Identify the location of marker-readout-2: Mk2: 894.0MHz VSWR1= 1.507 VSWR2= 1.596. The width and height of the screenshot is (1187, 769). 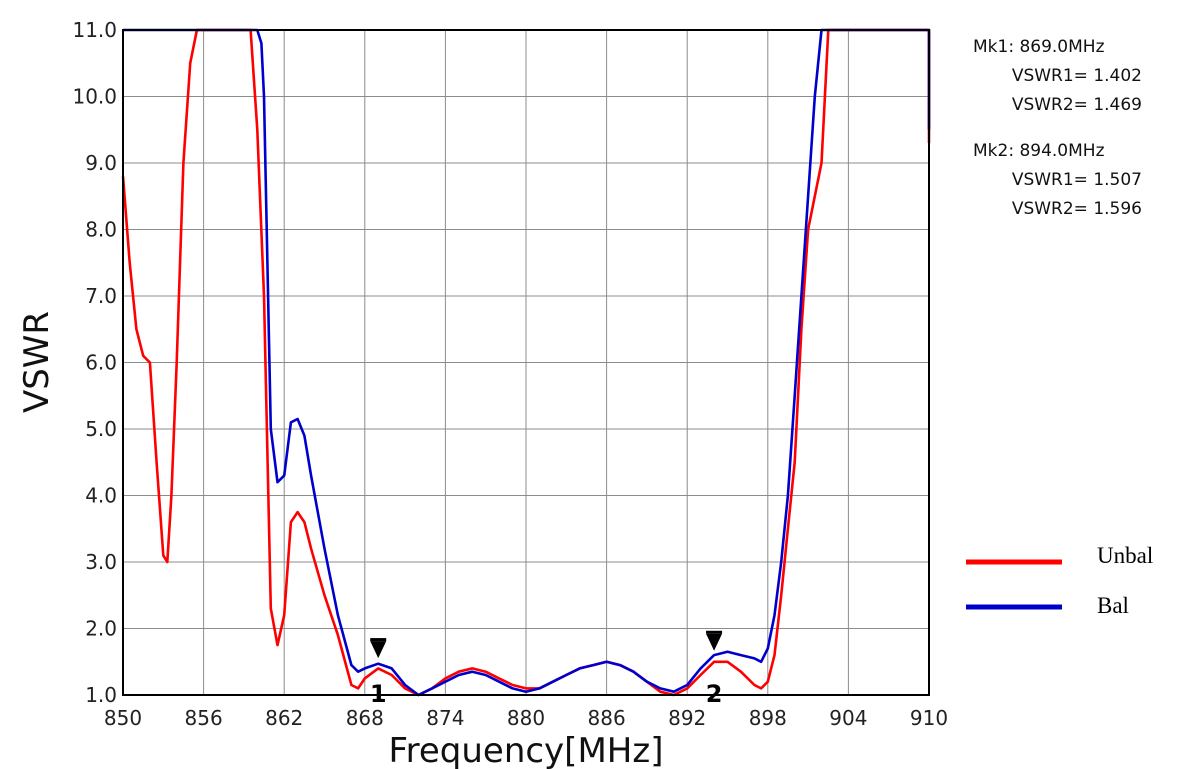
(1057, 180).